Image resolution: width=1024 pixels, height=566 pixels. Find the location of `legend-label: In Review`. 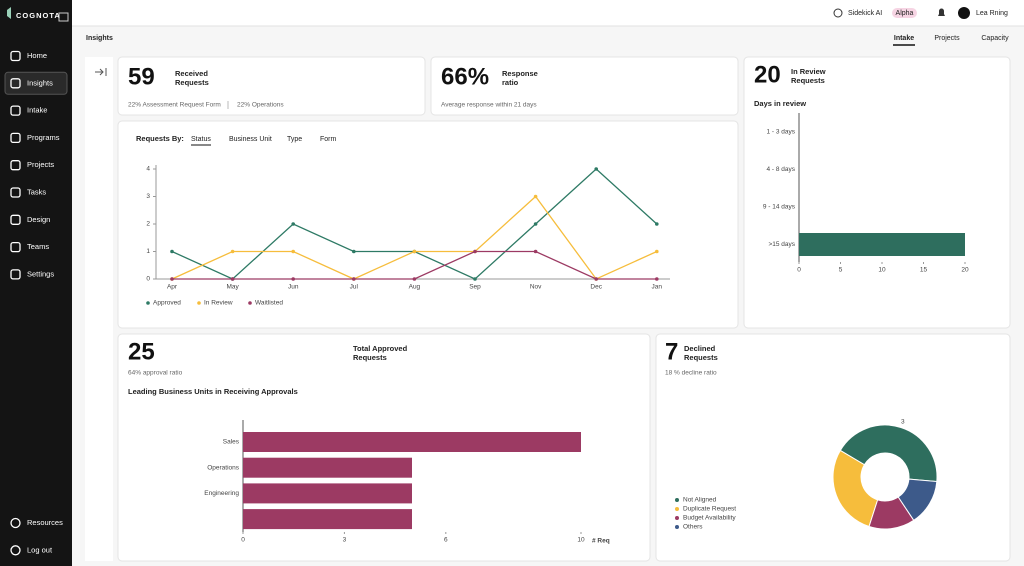

legend-label: In Review is located at coordinates (218, 303).